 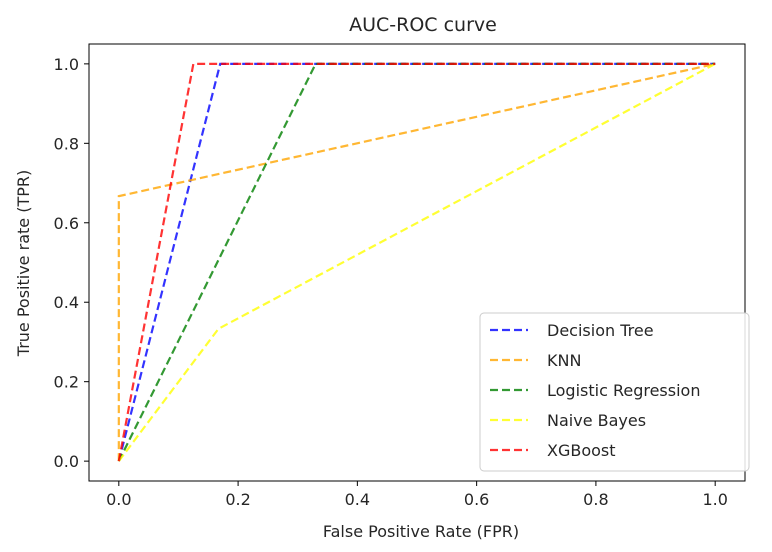 I want to click on x-tick-label: 0.4, so click(x=357, y=499).